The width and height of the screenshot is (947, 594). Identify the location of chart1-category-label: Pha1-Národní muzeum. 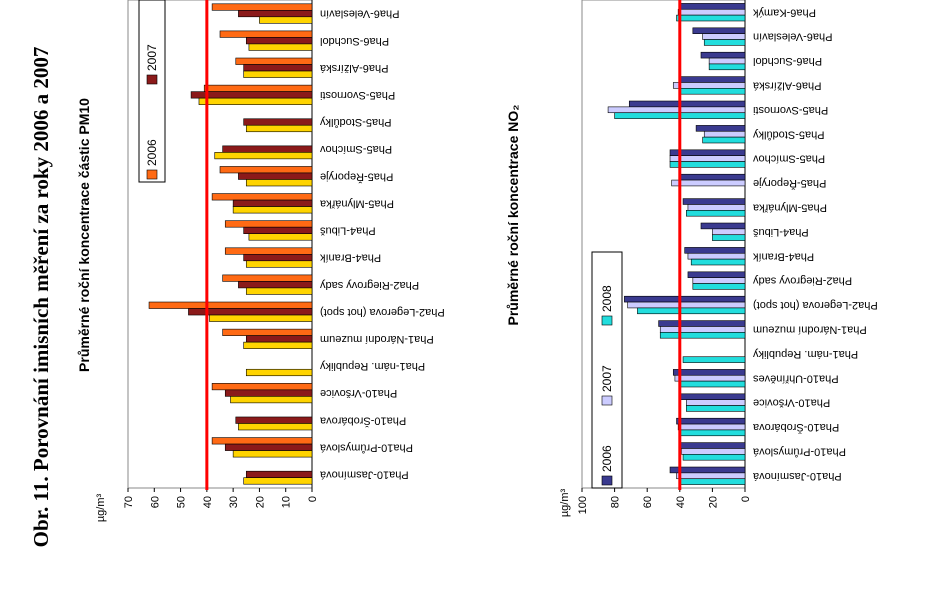
(810, 329).